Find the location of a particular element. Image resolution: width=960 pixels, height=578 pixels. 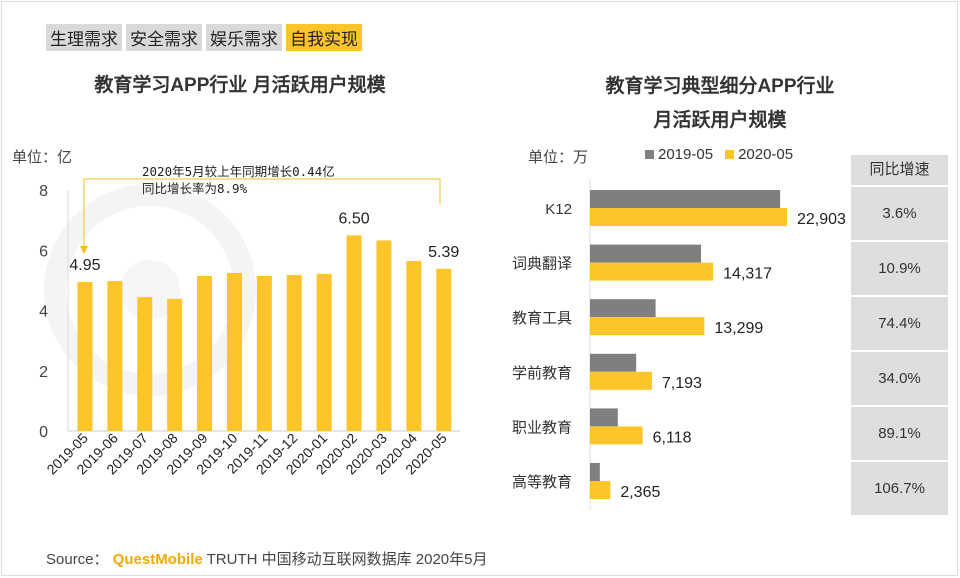

growth-table-cell: 3.6% is located at coordinates (899, 213).